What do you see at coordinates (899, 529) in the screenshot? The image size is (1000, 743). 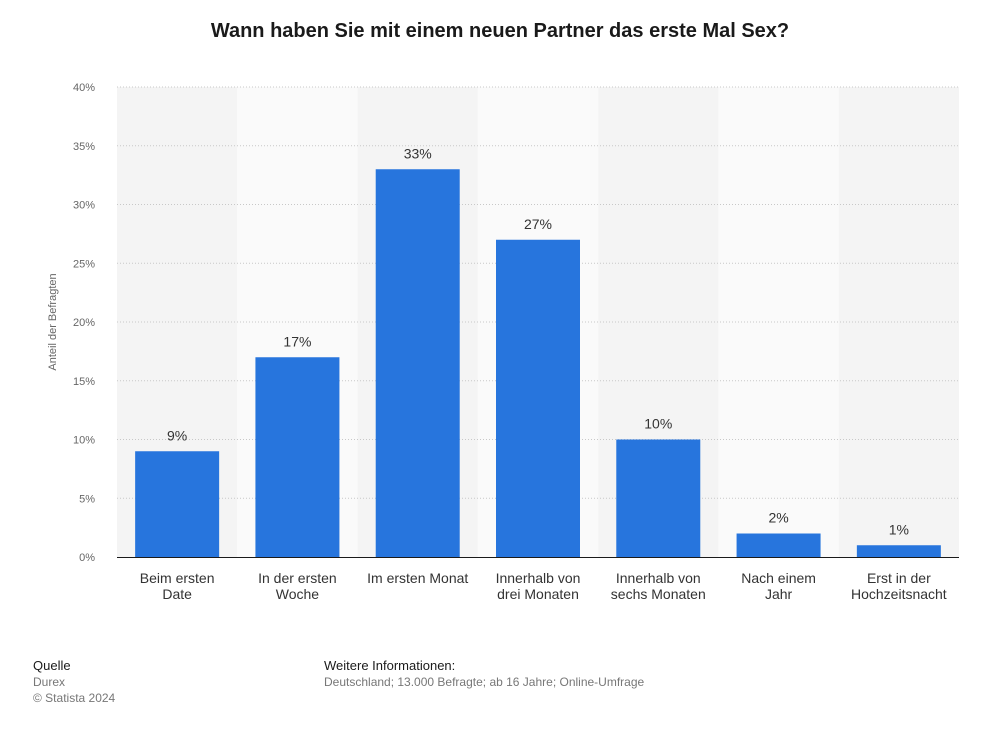 I see `value-label: 1%` at bounding box center [899, 529].